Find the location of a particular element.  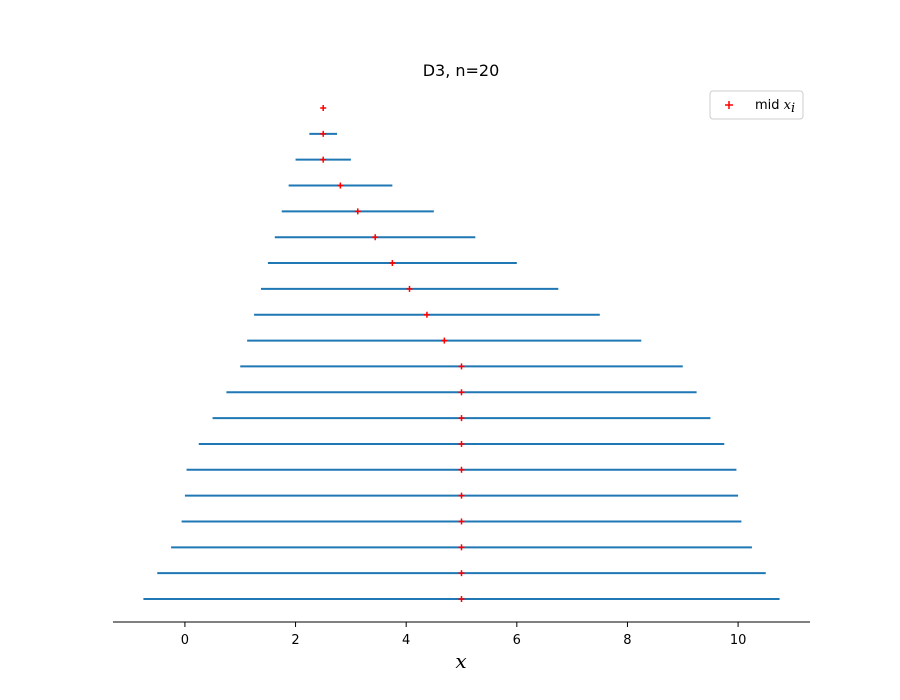

legend-box is located at coordinates (756, 105).